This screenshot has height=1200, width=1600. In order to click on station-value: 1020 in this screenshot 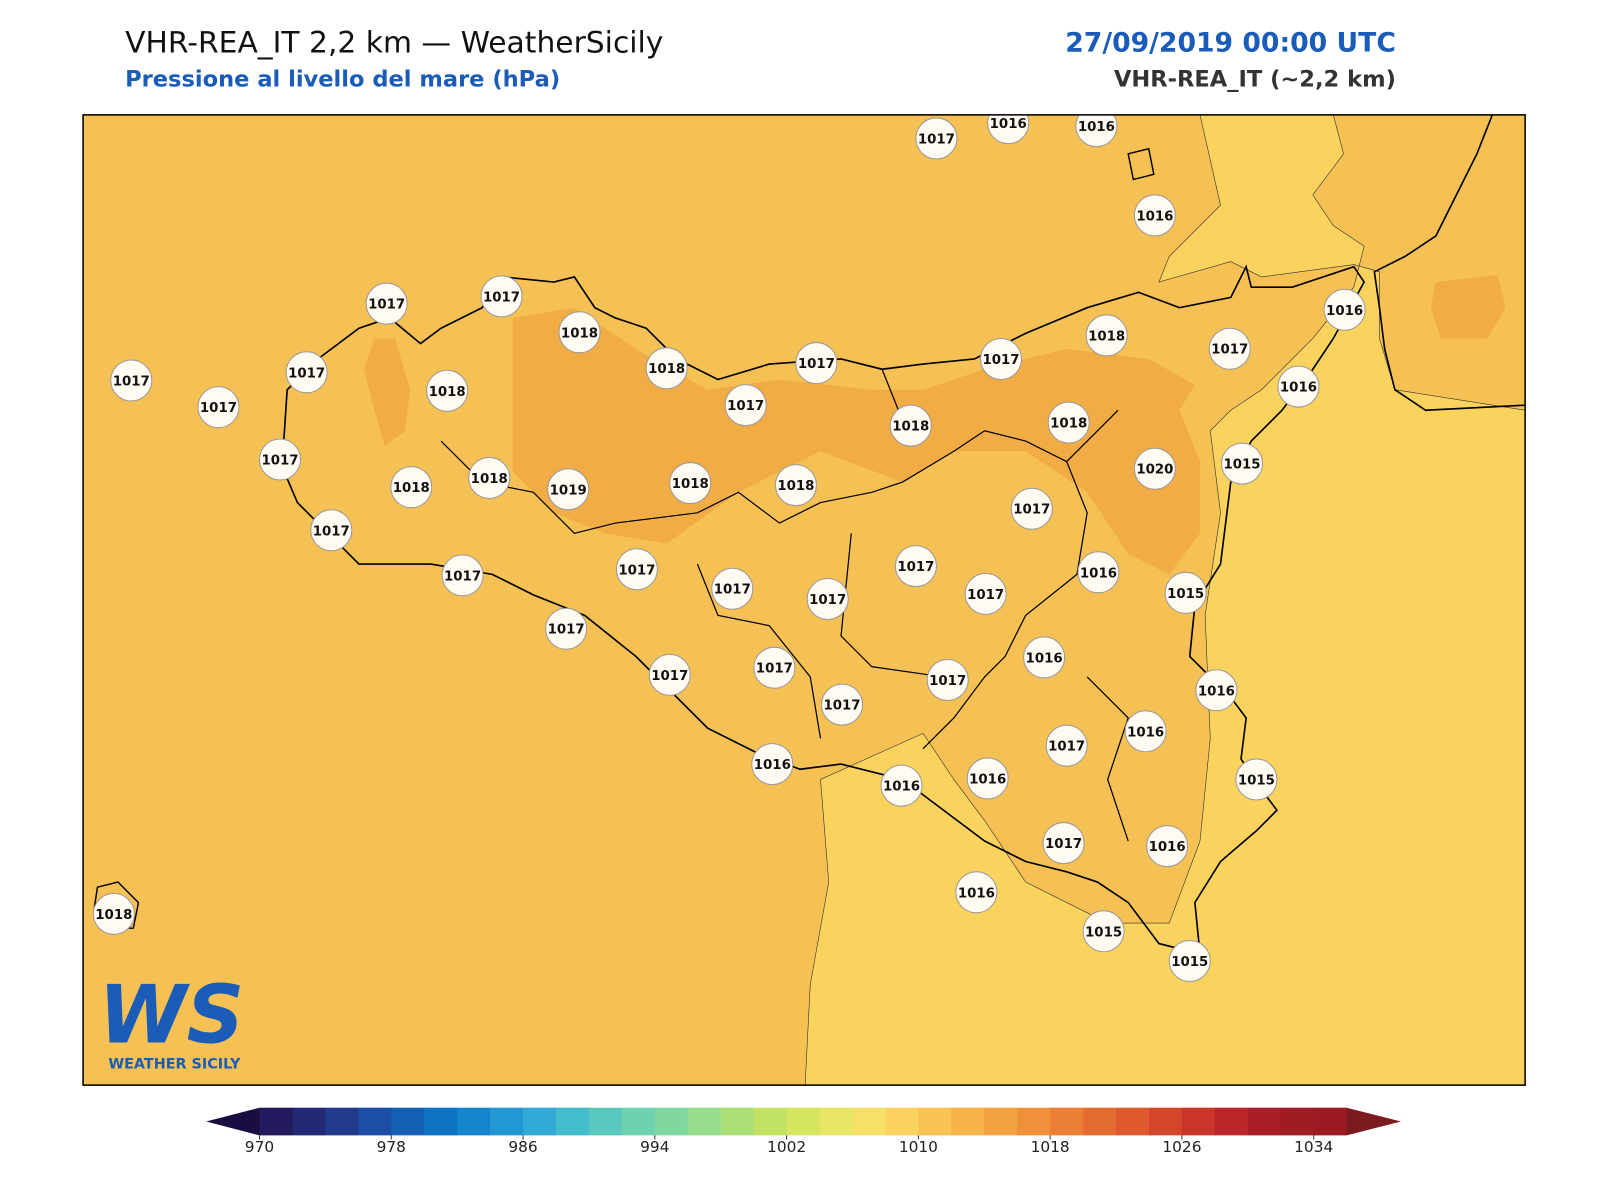, I will do `click(1154, 470)`.